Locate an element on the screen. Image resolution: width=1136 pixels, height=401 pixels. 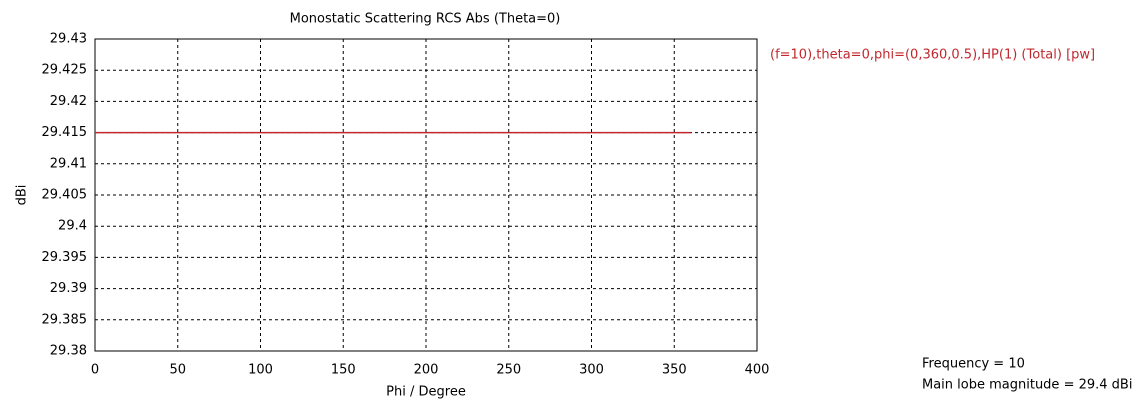
y-tick-label: 29.41 is located at coordinates (68, 163).